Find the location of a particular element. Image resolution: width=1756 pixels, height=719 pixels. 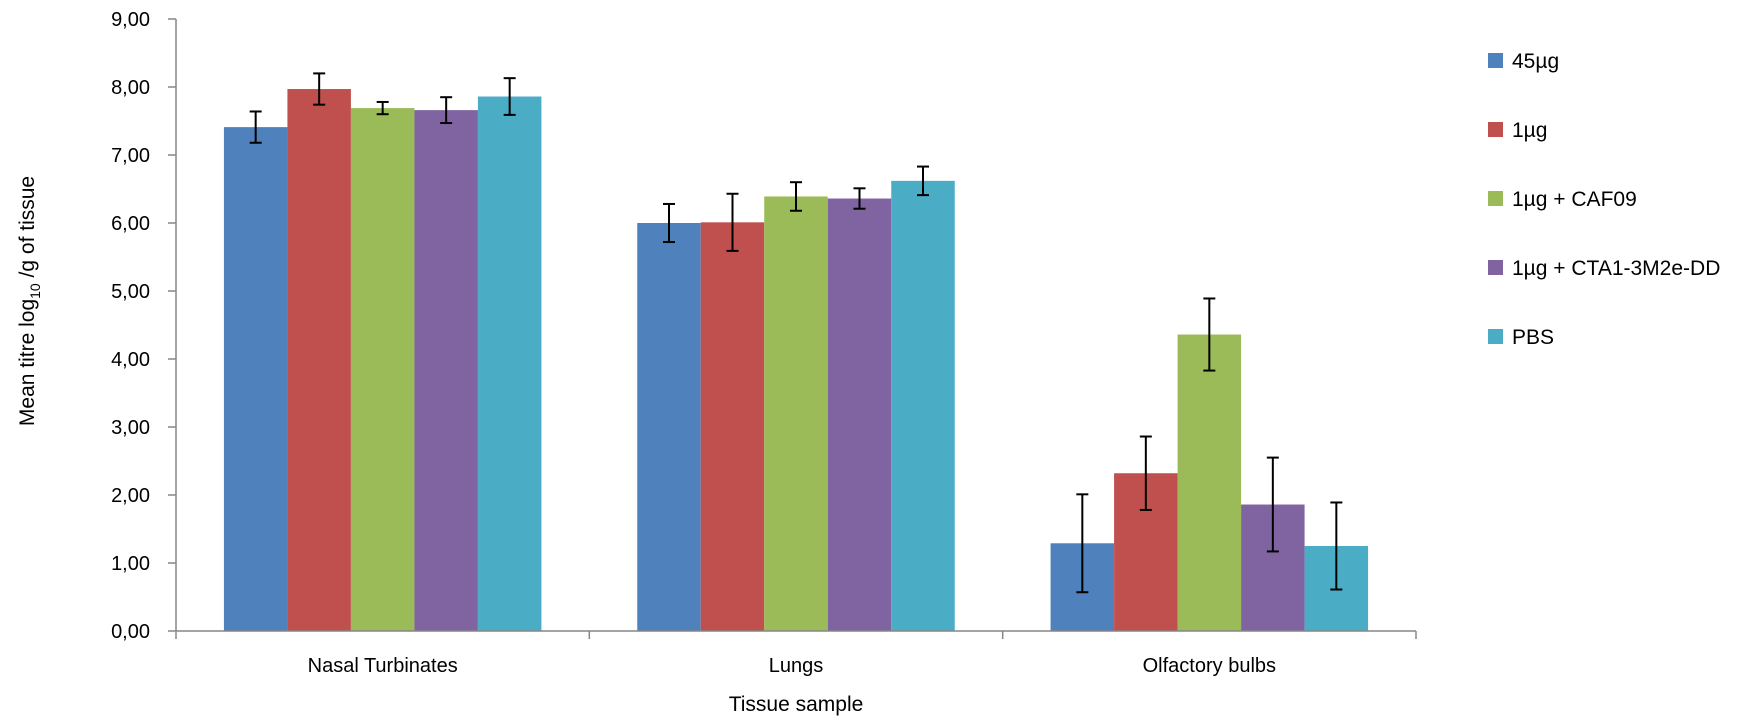

y-axis-title-rest: /g of tissue is located at coordinates (27, 229).